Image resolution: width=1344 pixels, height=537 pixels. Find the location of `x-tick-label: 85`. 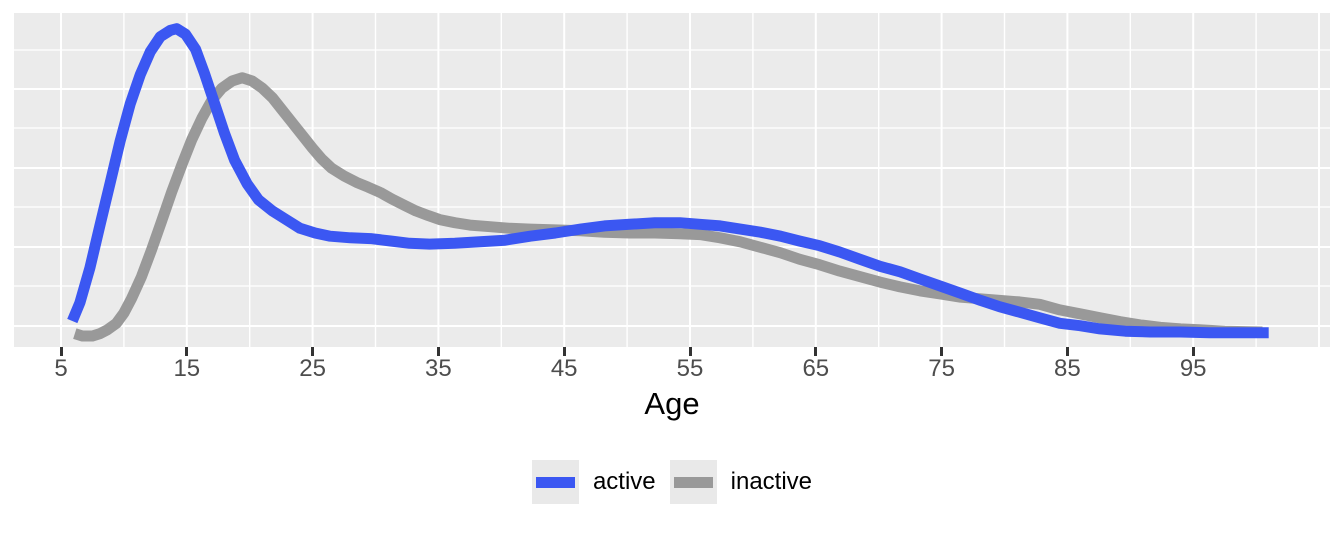

x-tick-label: 85 is located at coordinates (1067, 368).